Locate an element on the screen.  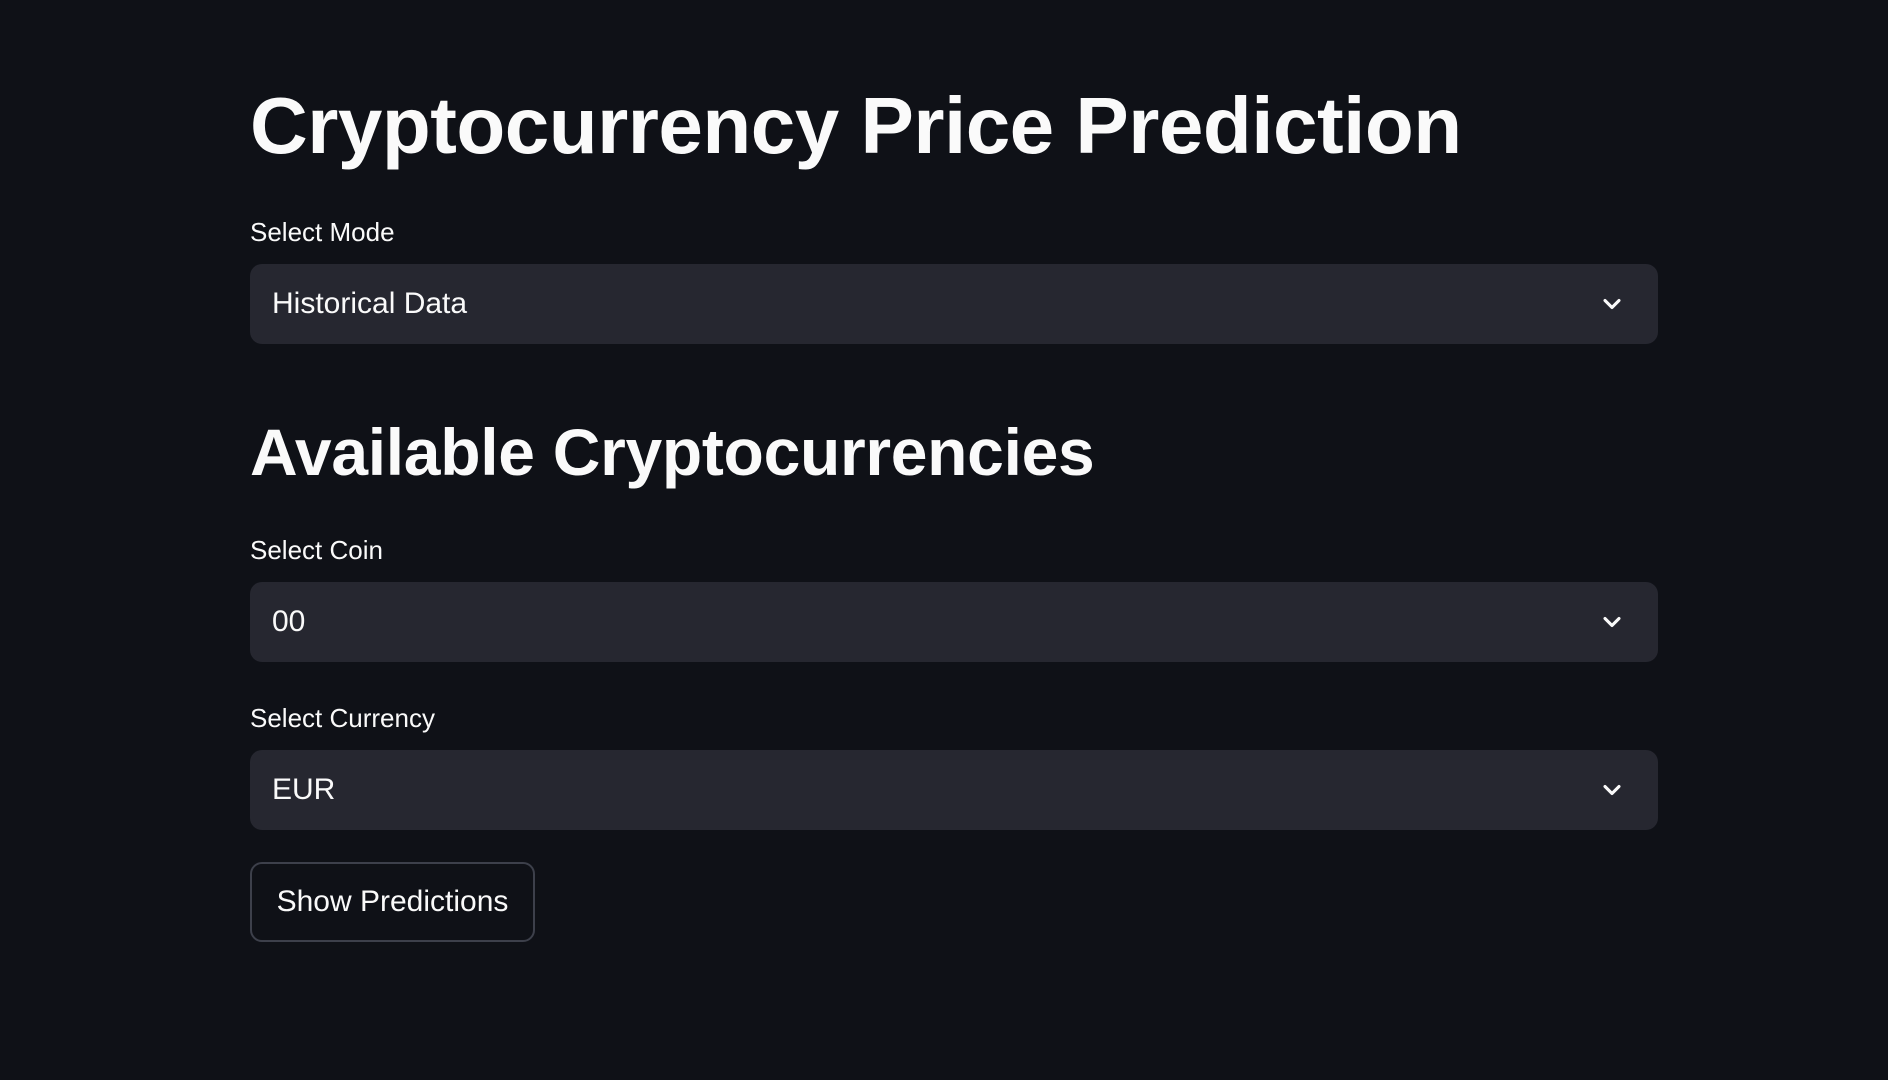
select-currency-label: Select Currency is located at coordinates (342, 718).